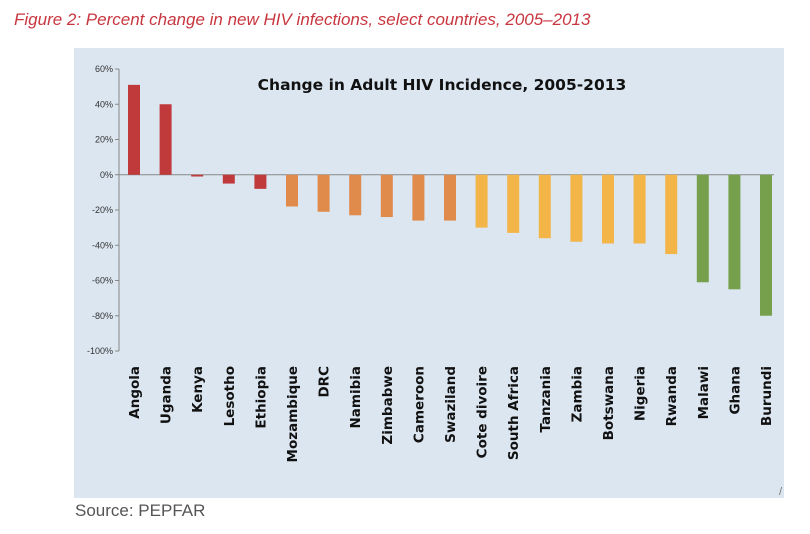 The image size is (810, 534). What do you see at coordinates (702, 228) in the screenshot?
I see `bar-malawi` at bounding box center [702, 228].